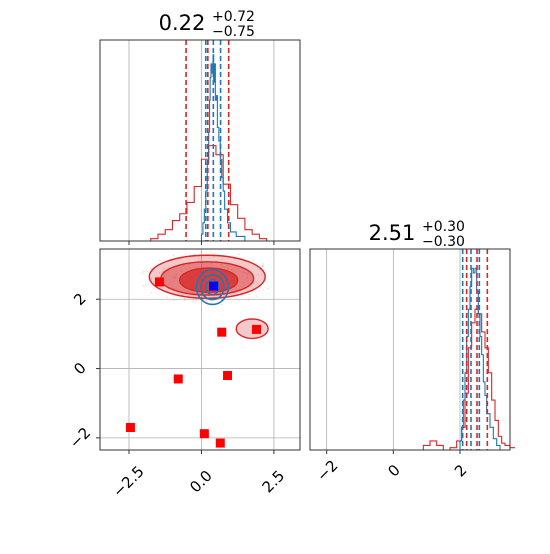 This screenshot has width=550, height=554. I want to click on blue-contour, so click(212, 287).